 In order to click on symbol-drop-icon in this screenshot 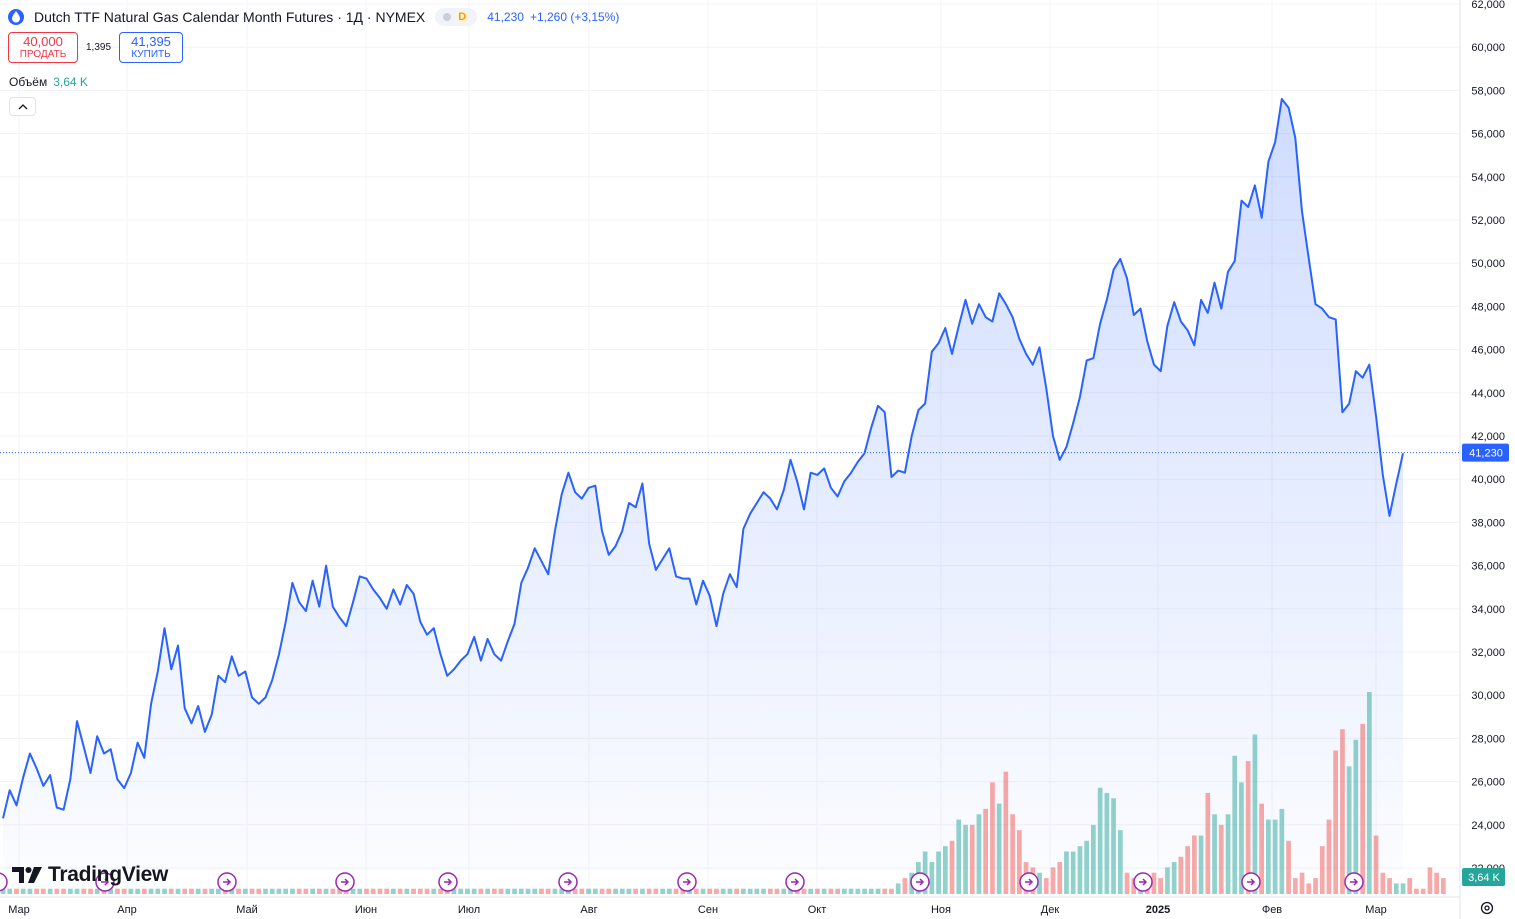, I will do `click(16, 17)`.